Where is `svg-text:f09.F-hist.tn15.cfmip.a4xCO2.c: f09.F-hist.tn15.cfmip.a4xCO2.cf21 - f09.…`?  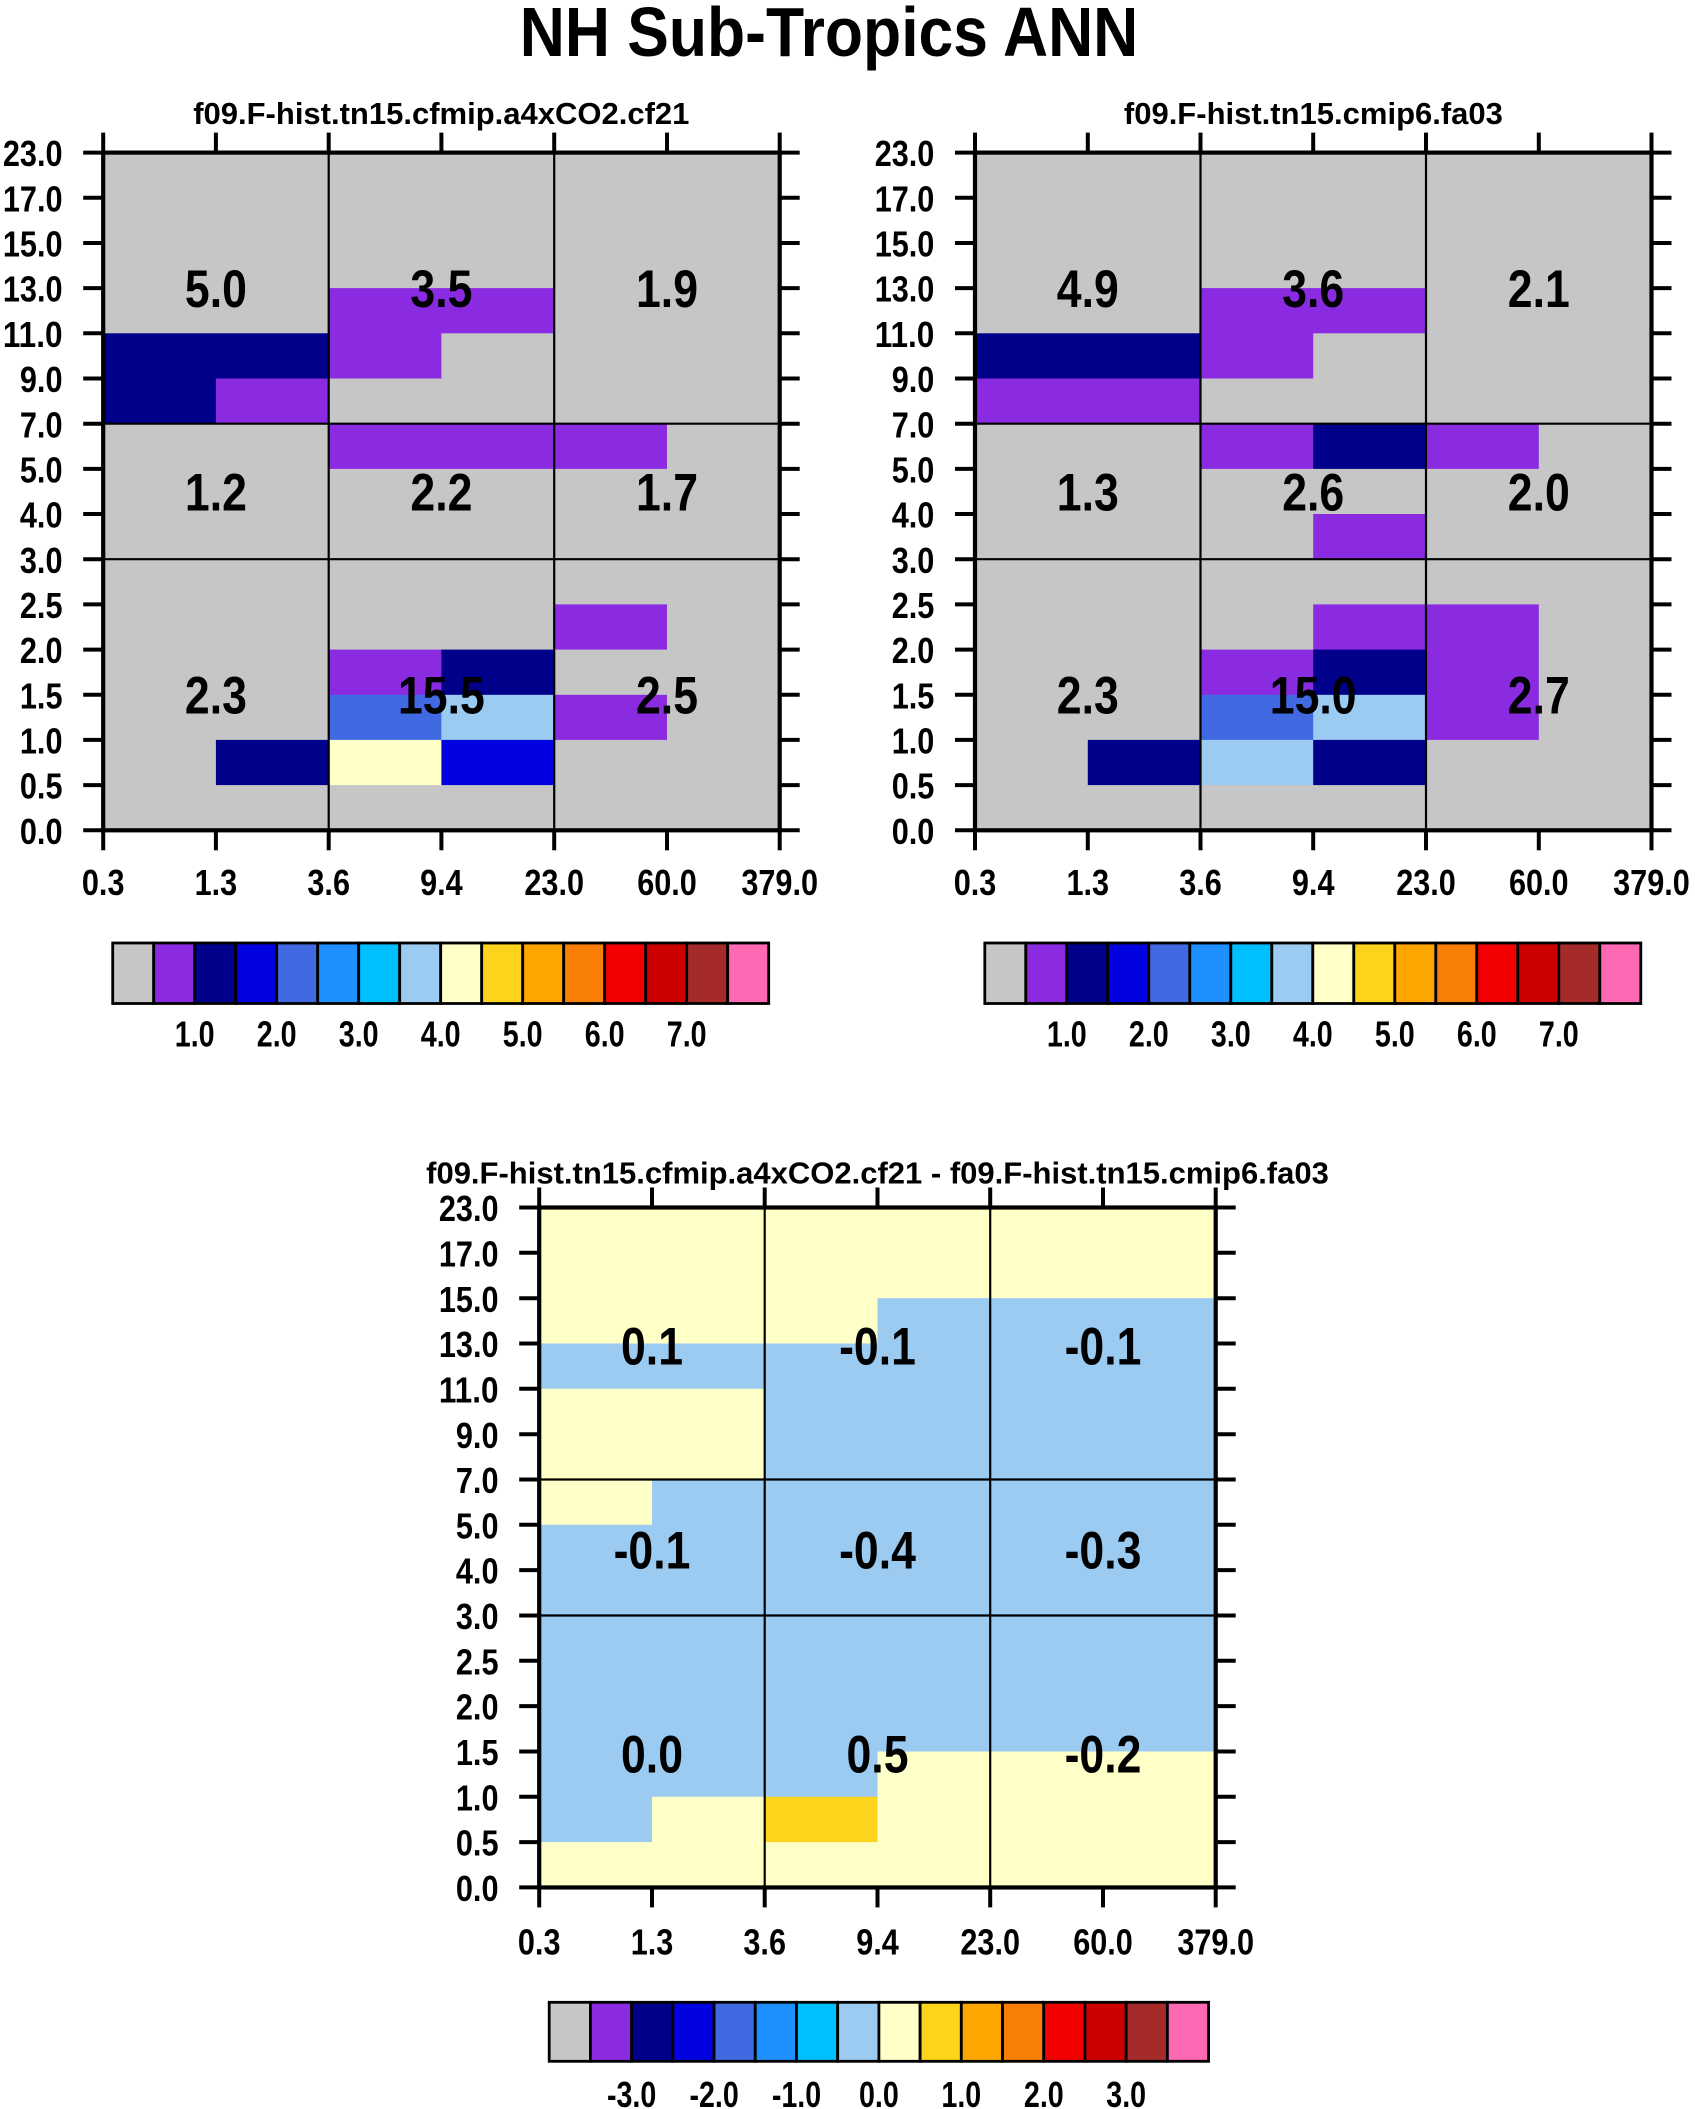 svg-text:f09.F-hist.tn15.cfmip.a4xCO2.c: f09.F-hist.tn15.cfmip.a4xCO2.cf21 - f09.… is located at coordinates (877, 1173).